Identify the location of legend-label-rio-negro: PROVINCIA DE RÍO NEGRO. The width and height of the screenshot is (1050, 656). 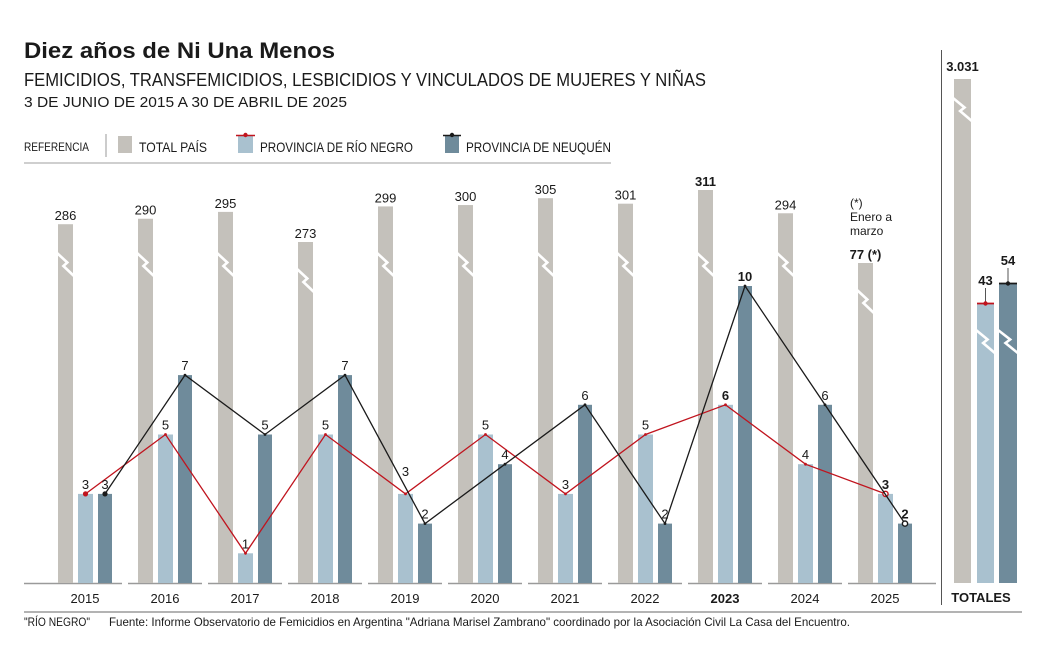
(336, 147).